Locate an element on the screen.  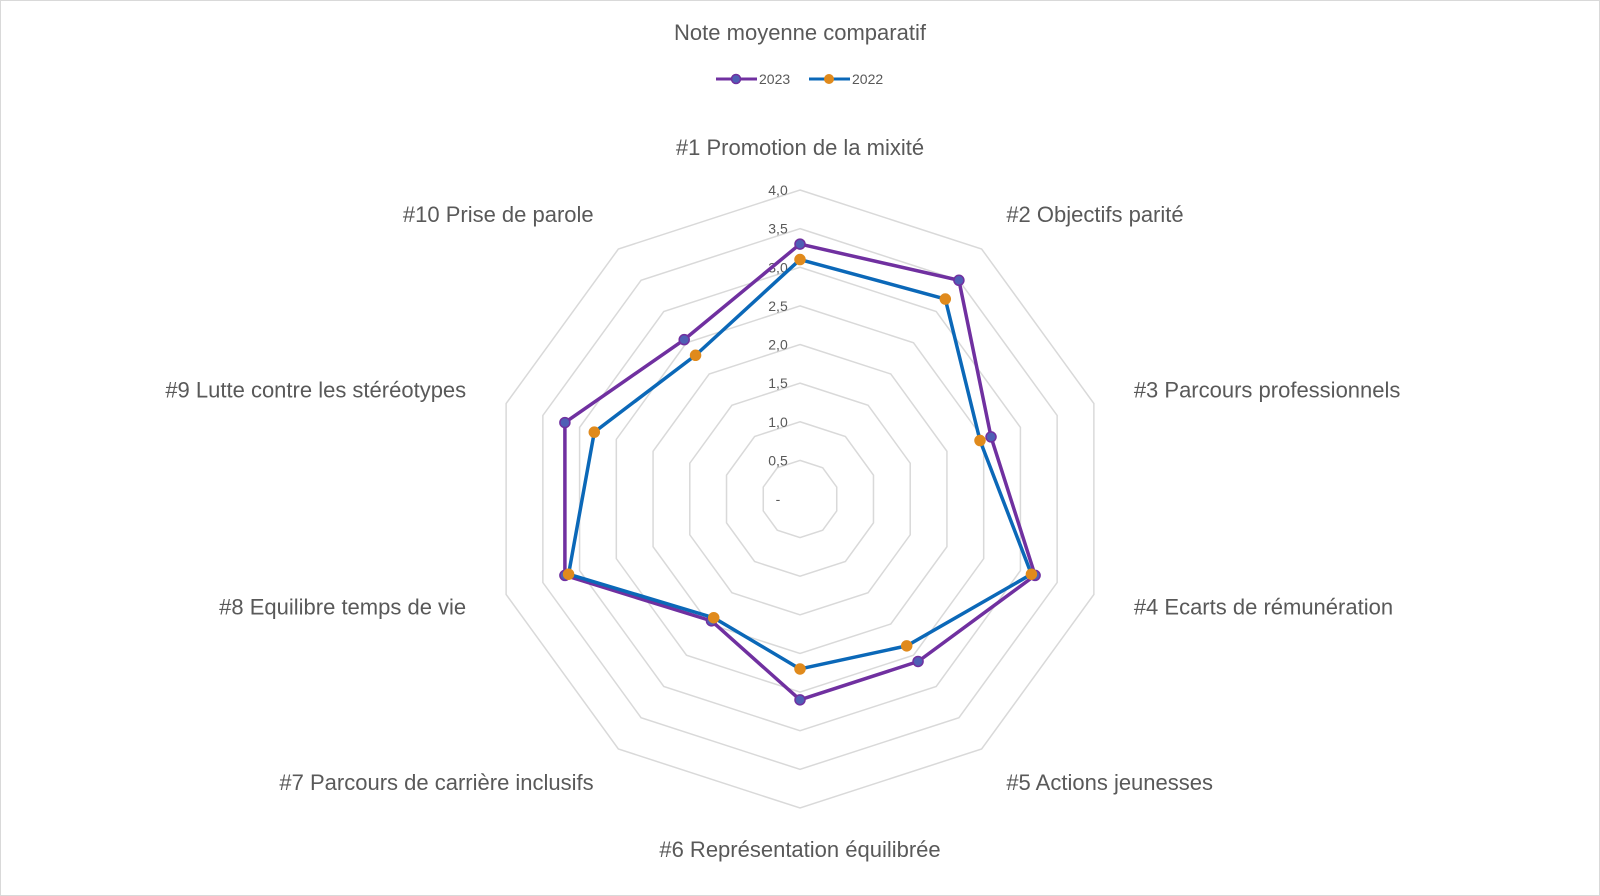
legend-item-2023: 2023 is located at coordinates (753, 79).